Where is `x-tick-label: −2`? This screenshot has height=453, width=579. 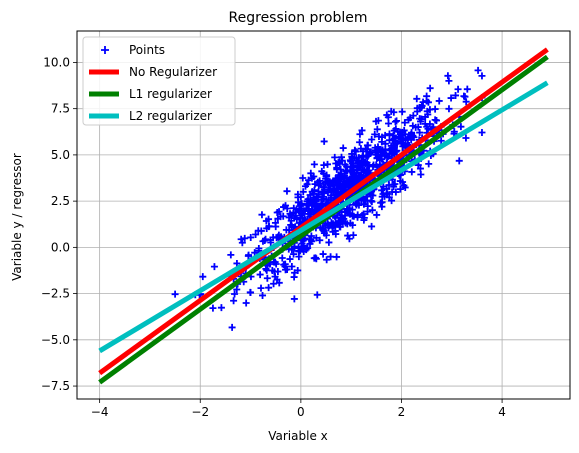 x-tick-label: −2 is located at coordinates (200, 412).